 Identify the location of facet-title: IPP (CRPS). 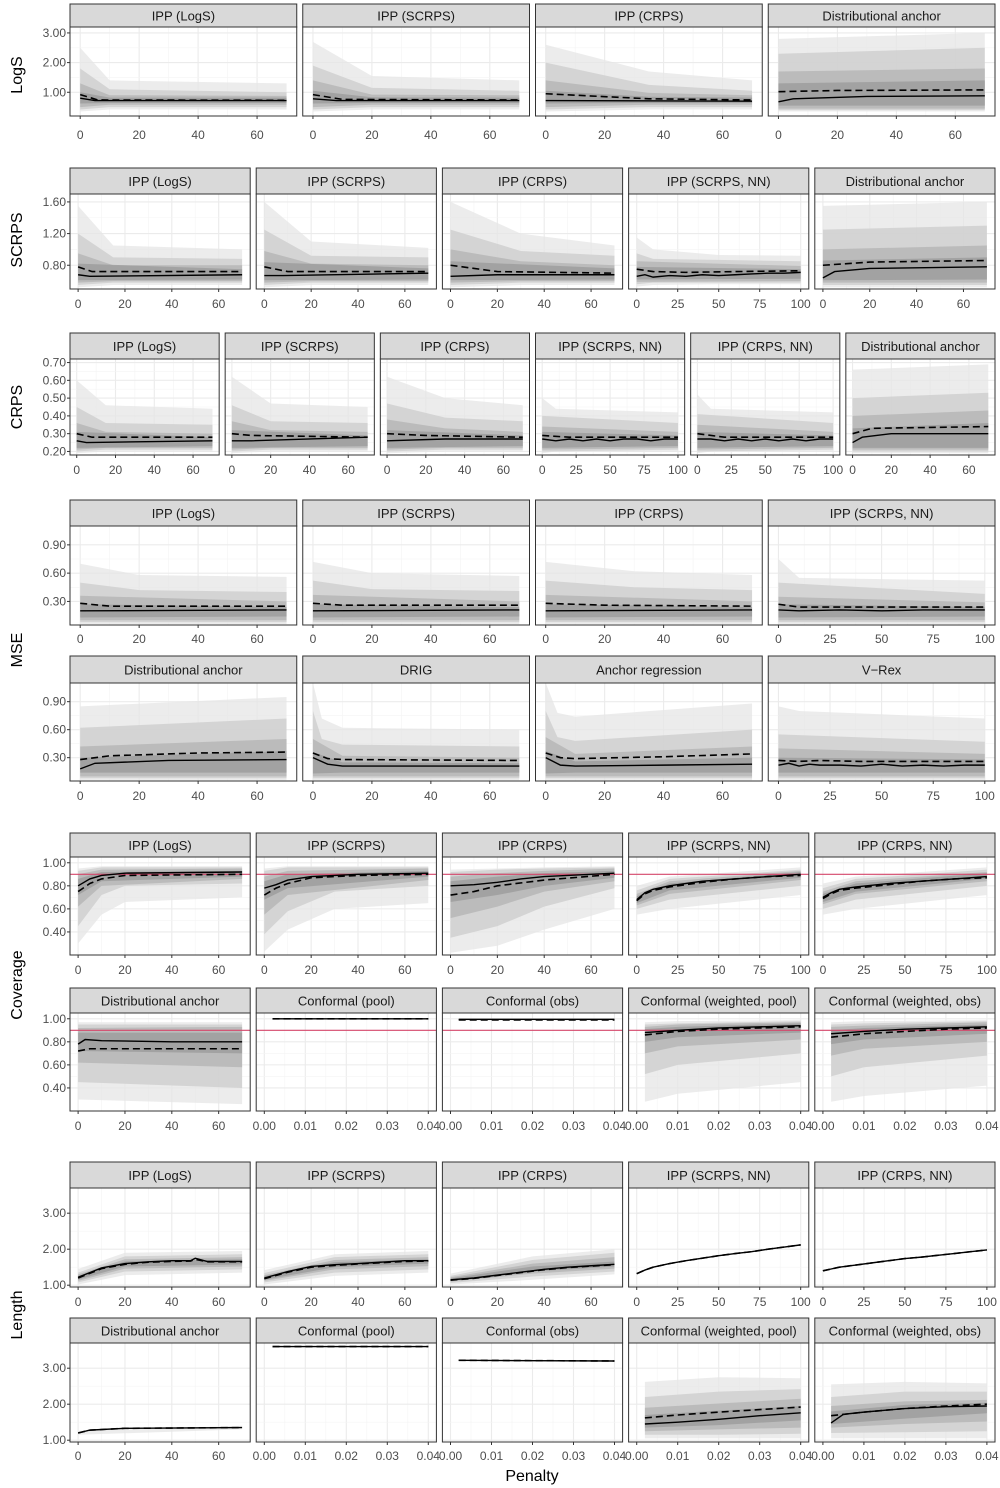
(648, 16).